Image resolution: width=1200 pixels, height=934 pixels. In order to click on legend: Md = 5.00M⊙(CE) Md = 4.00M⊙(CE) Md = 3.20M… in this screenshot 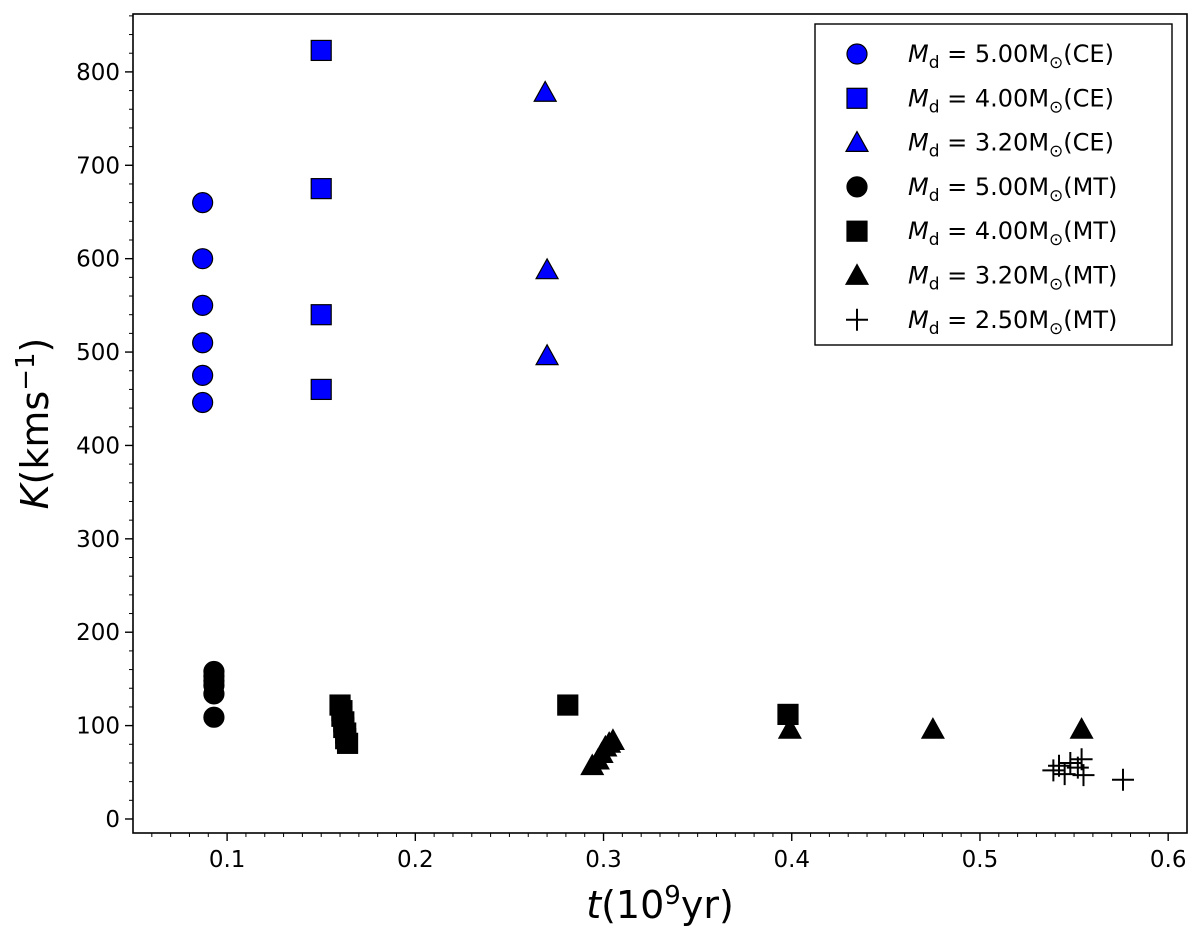, I will do `click(993, 184)`.